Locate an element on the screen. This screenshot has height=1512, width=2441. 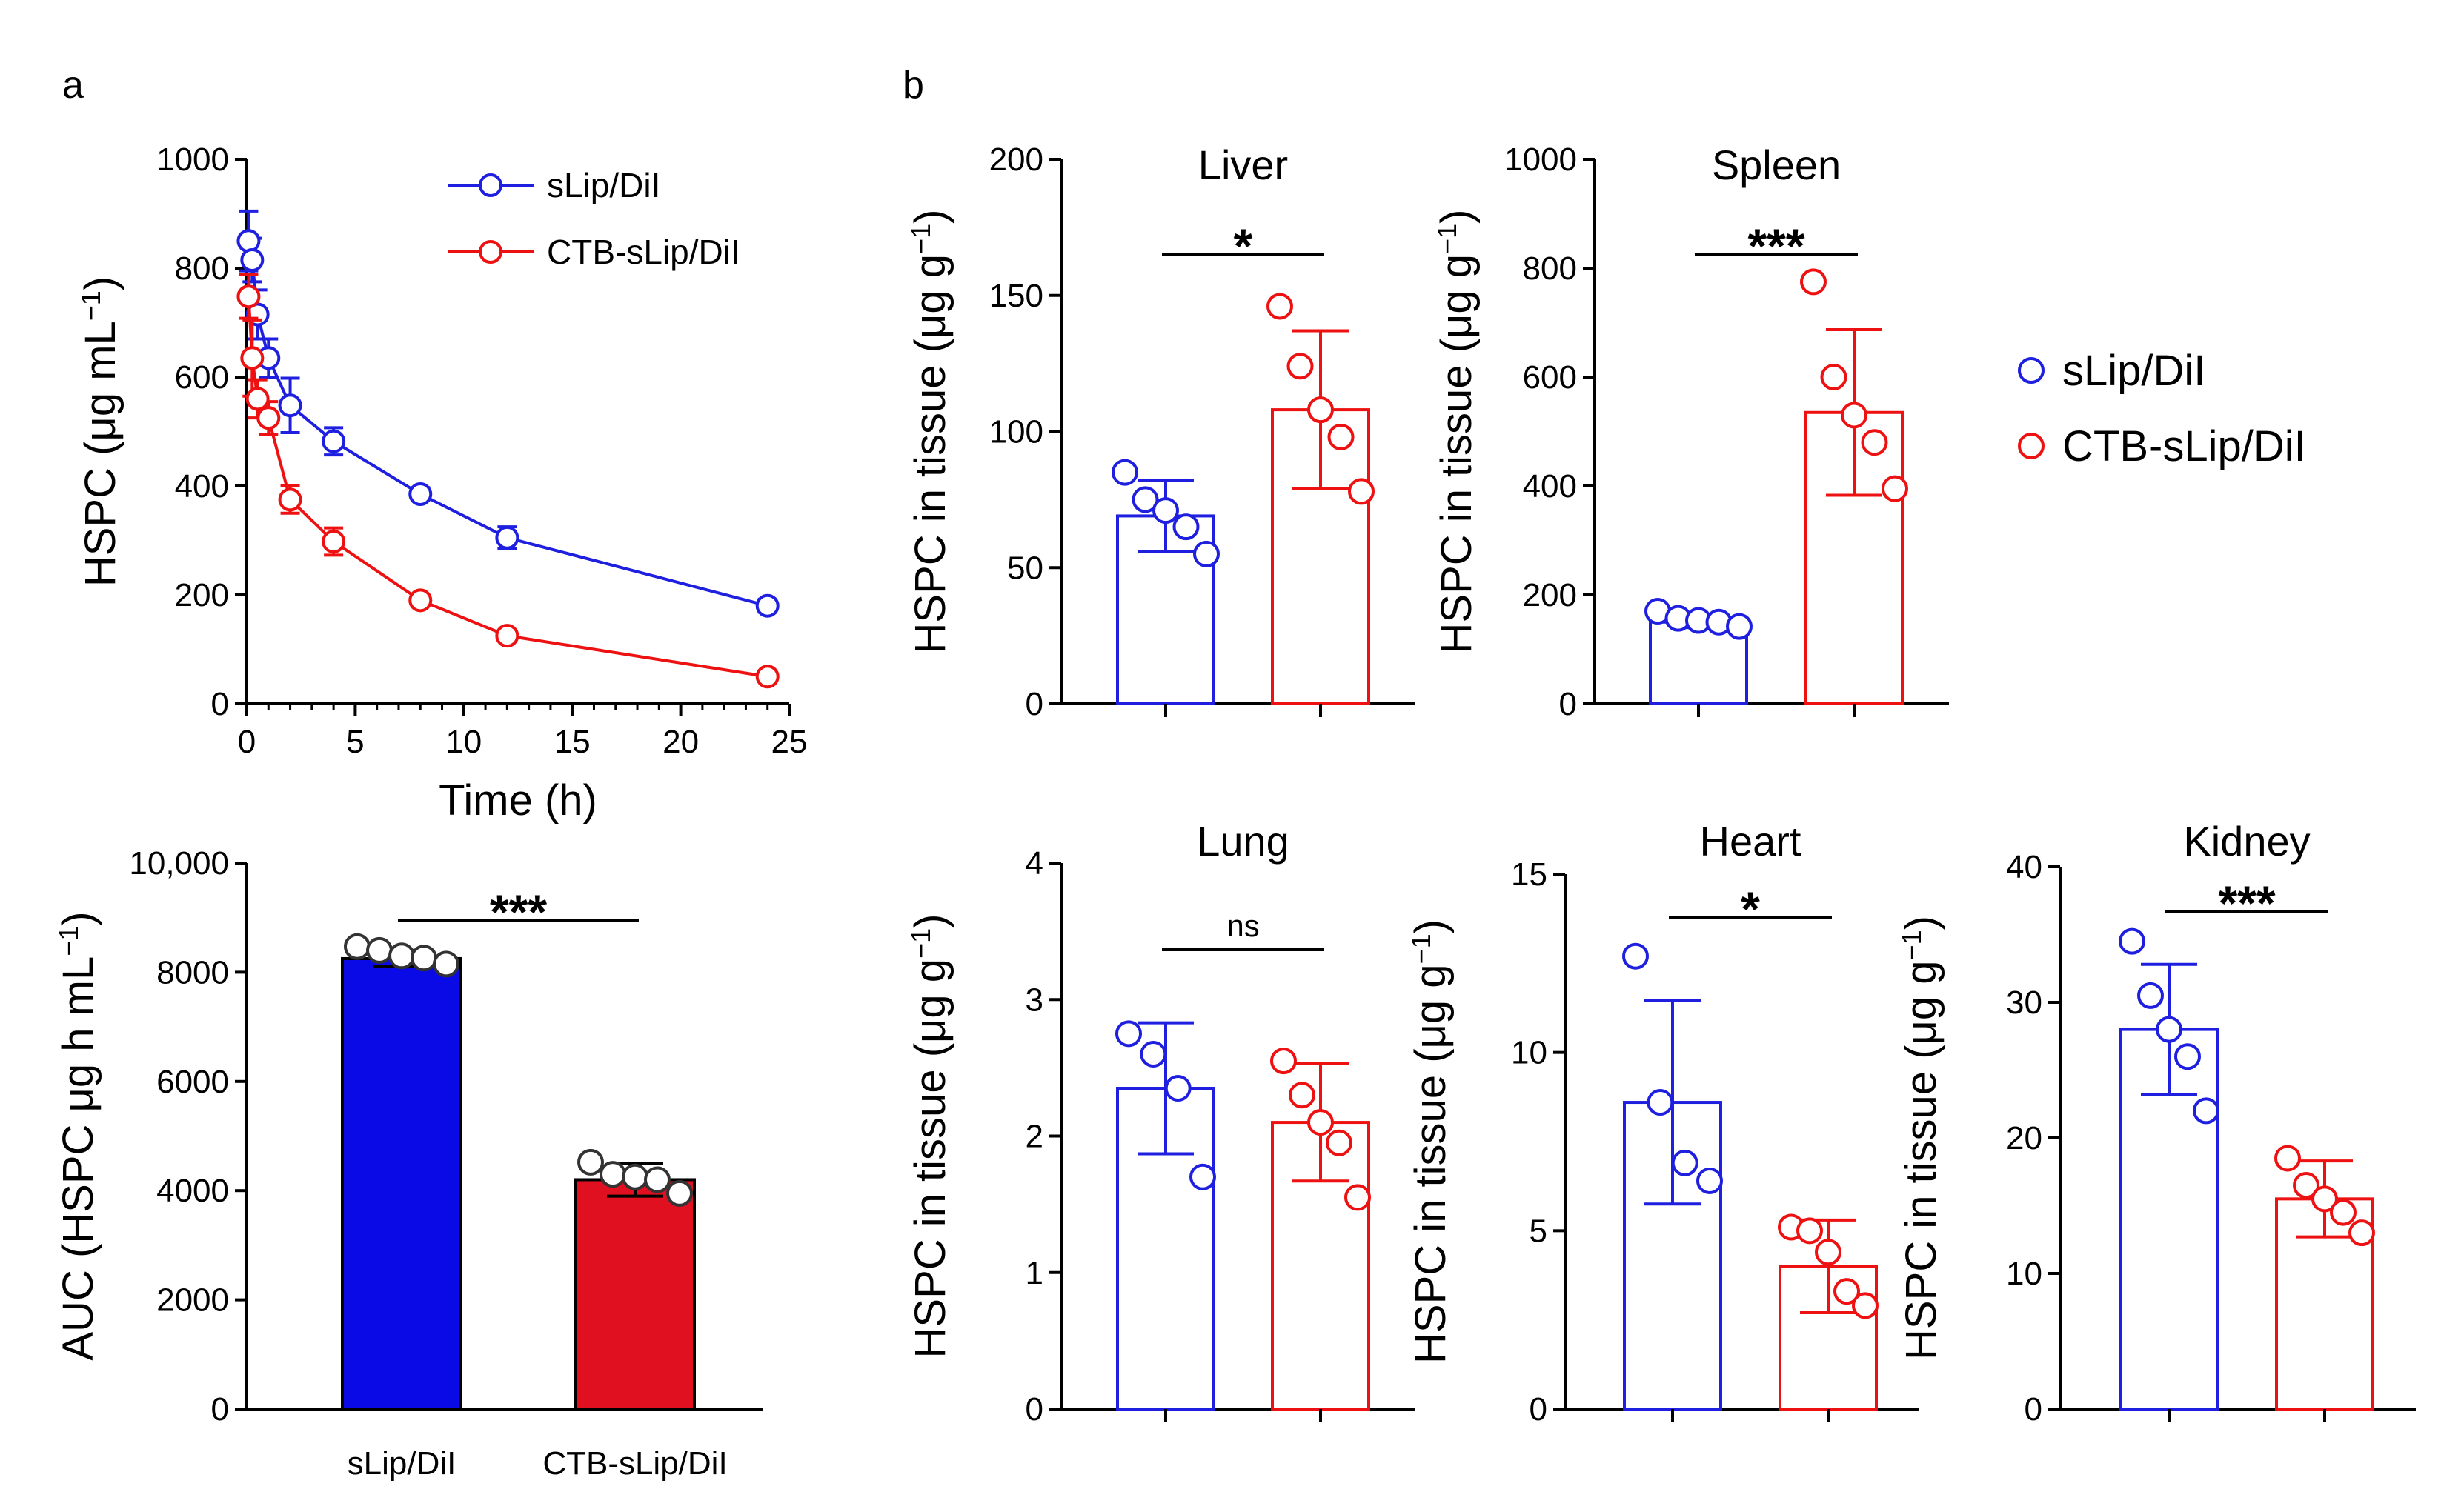
heart-bar-chart: 0 5 10 15 * Heart HSPC in tissue (μg g−1) is located at coordinates (1662, 1123).